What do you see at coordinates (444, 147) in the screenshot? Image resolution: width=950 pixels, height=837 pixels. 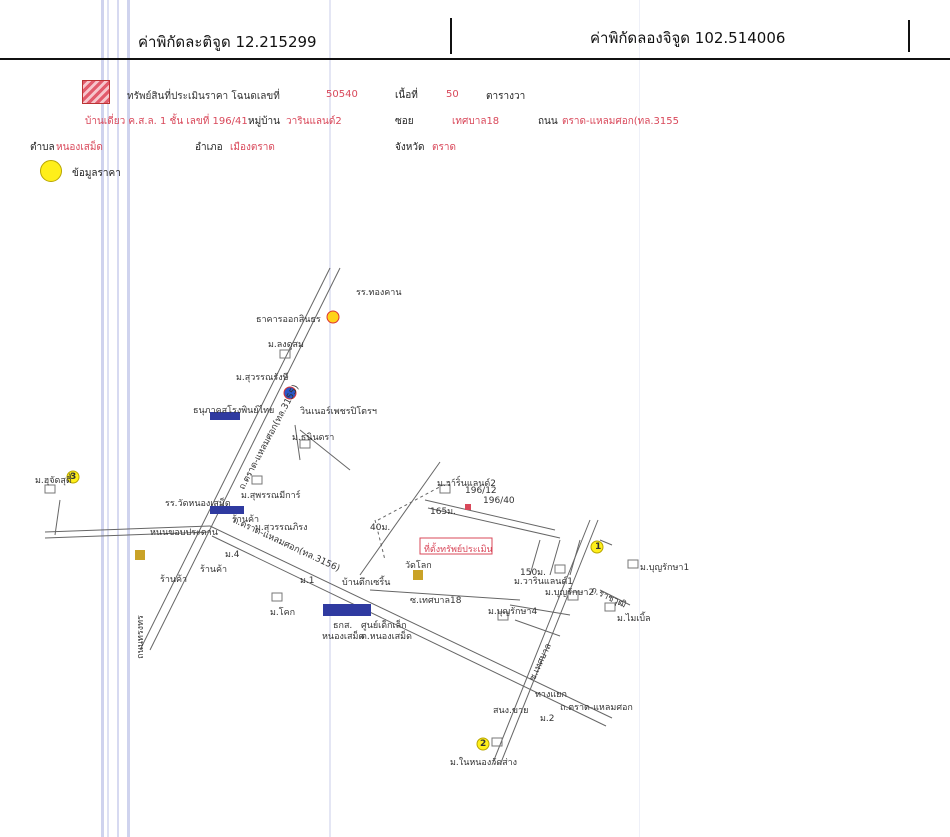 I see `province-value: ตราด` at bounding box center [444, 147].